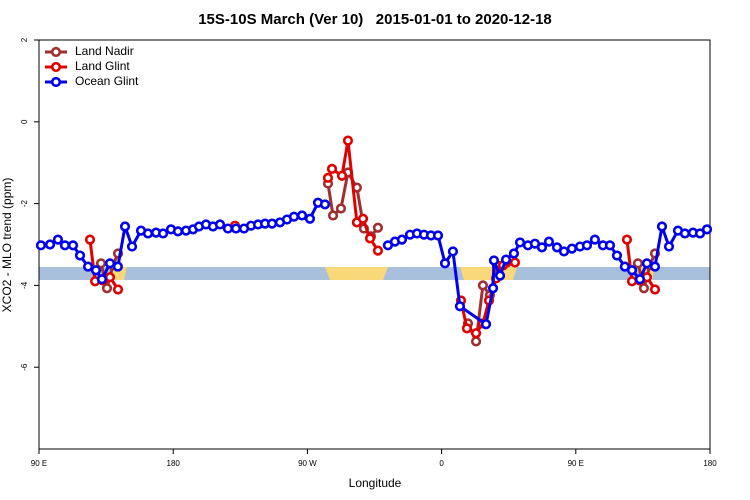 The height and width of the screenshot is (500, 750). Describe the element at coordinates (441, 463) in the screenshot. I see `x-tick-label: 0` at that location.